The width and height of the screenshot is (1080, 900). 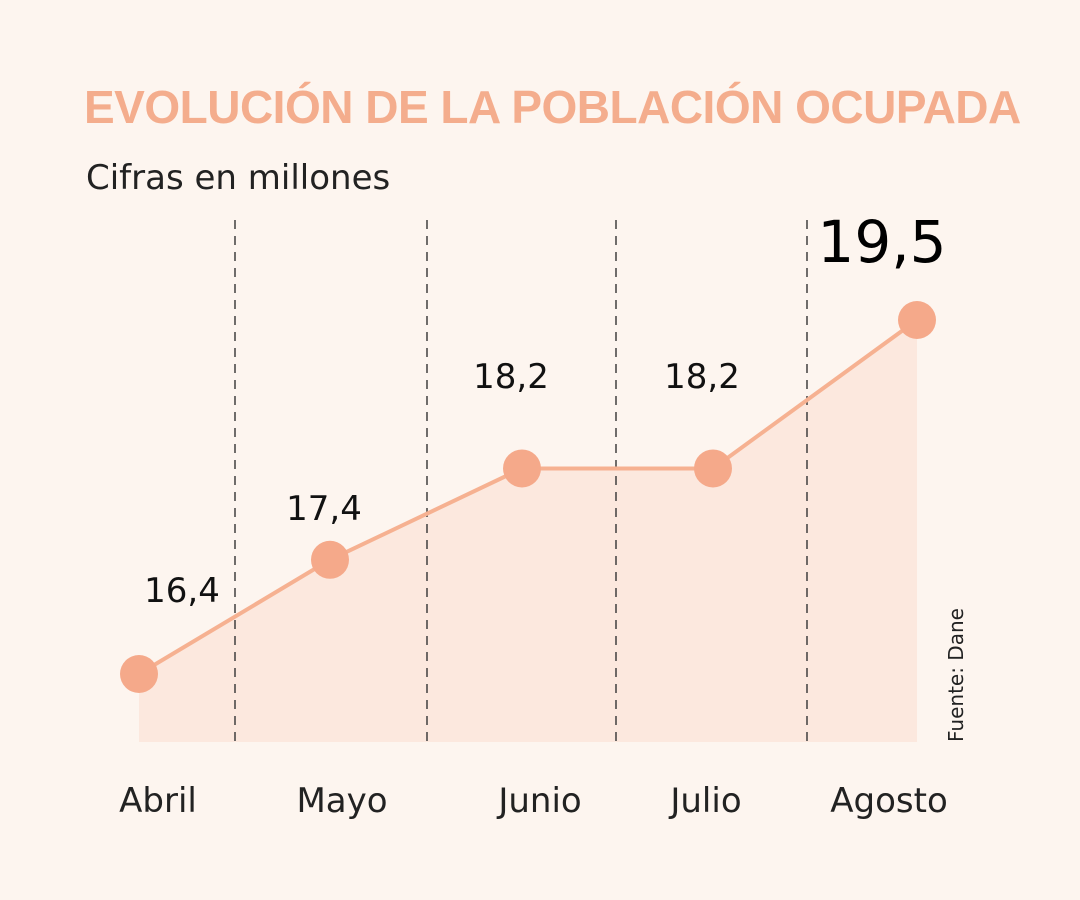 I want to click on source-note: Fuente: Dane, so click(x=956, y=675).